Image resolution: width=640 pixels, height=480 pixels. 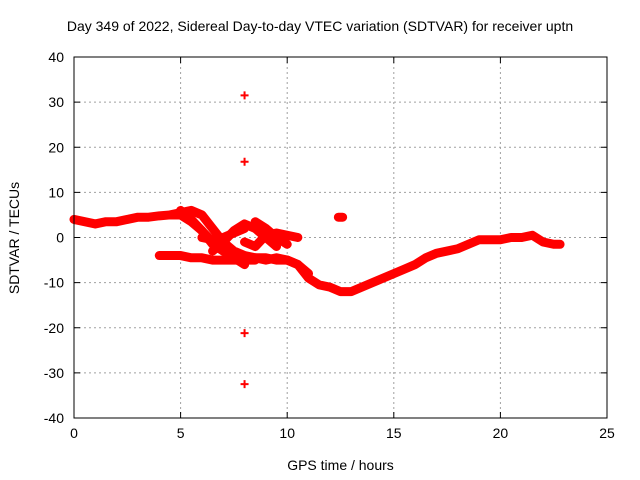 I want to click on y-tick-label: -20, so click(x=54, y=328).